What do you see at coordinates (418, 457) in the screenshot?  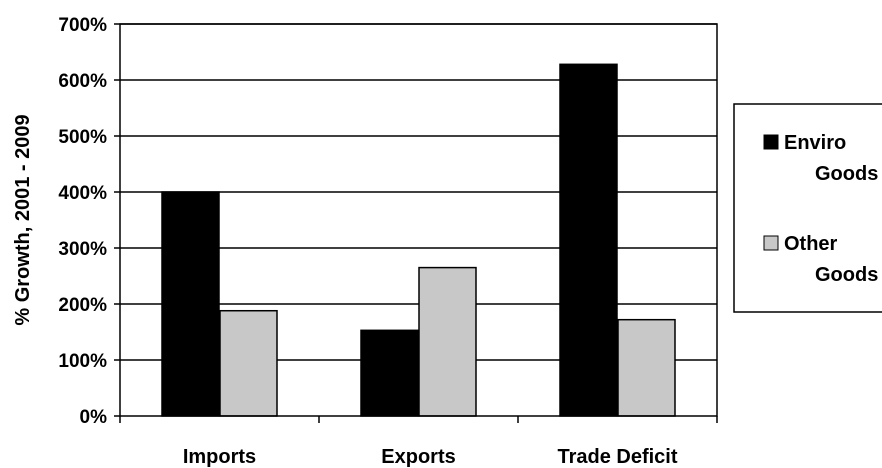 I see `x-category-label: Exports` at bounding box center [418, 457].